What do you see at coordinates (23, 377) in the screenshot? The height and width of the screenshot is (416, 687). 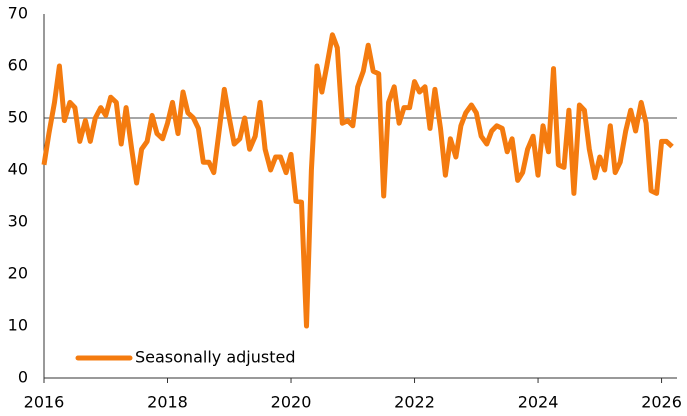 I see `y-tick-label: 0` at bounding box center [23, 377].